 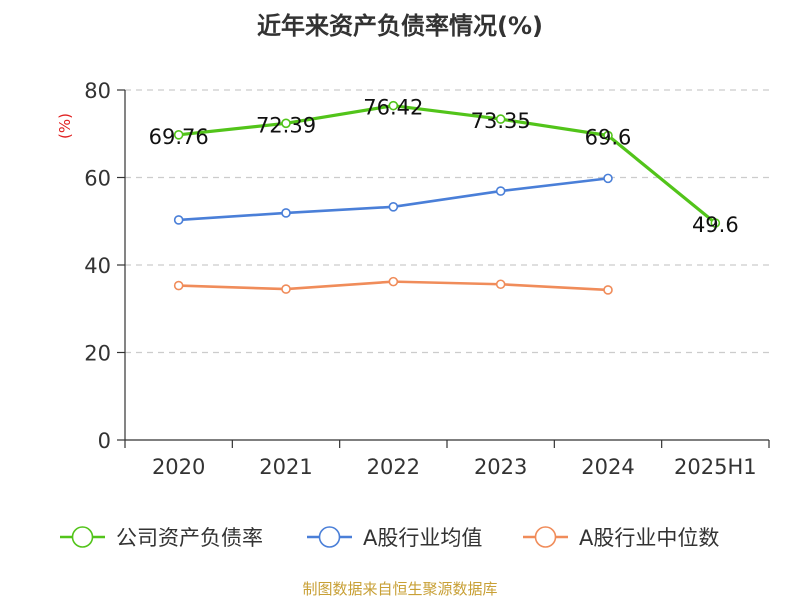 I want to click on y-tick-label: 80, so click(x=97, y=91).